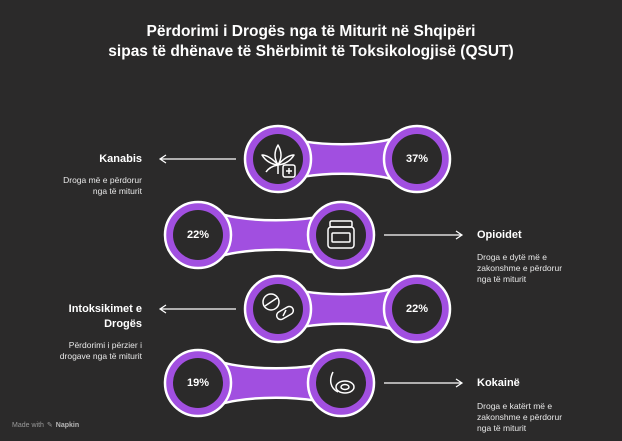  What do you see at coordinates (278, 307) in the screenshot?
I see `pills-capsules-icon` at bounding box center [278, 307].